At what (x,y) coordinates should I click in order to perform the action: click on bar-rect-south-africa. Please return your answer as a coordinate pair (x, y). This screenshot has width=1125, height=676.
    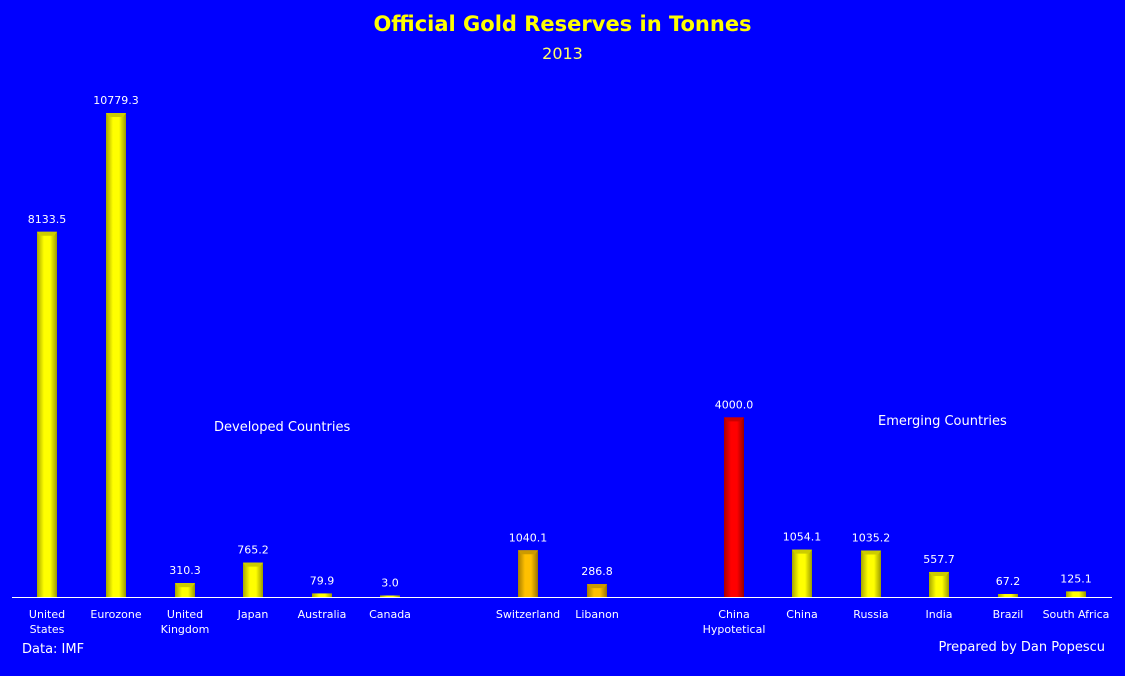
    Looking at the image, I should click on (1076, 594).